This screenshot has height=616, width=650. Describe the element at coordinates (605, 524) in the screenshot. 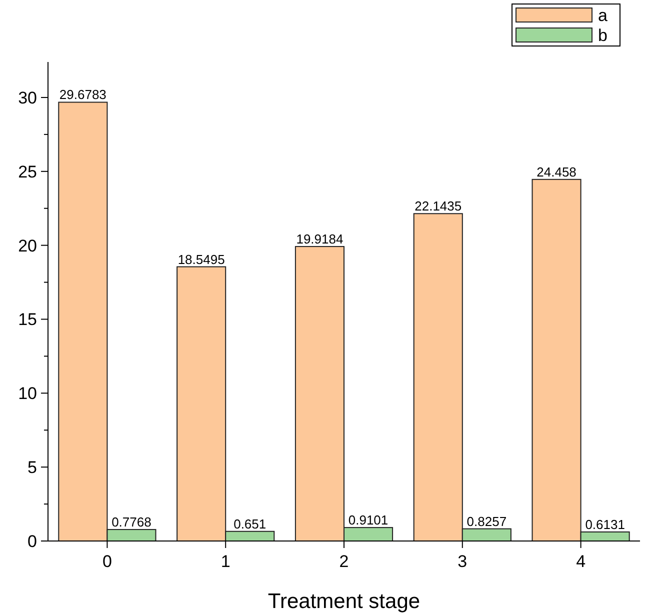

I see `data-label: 0.6131` at that location.